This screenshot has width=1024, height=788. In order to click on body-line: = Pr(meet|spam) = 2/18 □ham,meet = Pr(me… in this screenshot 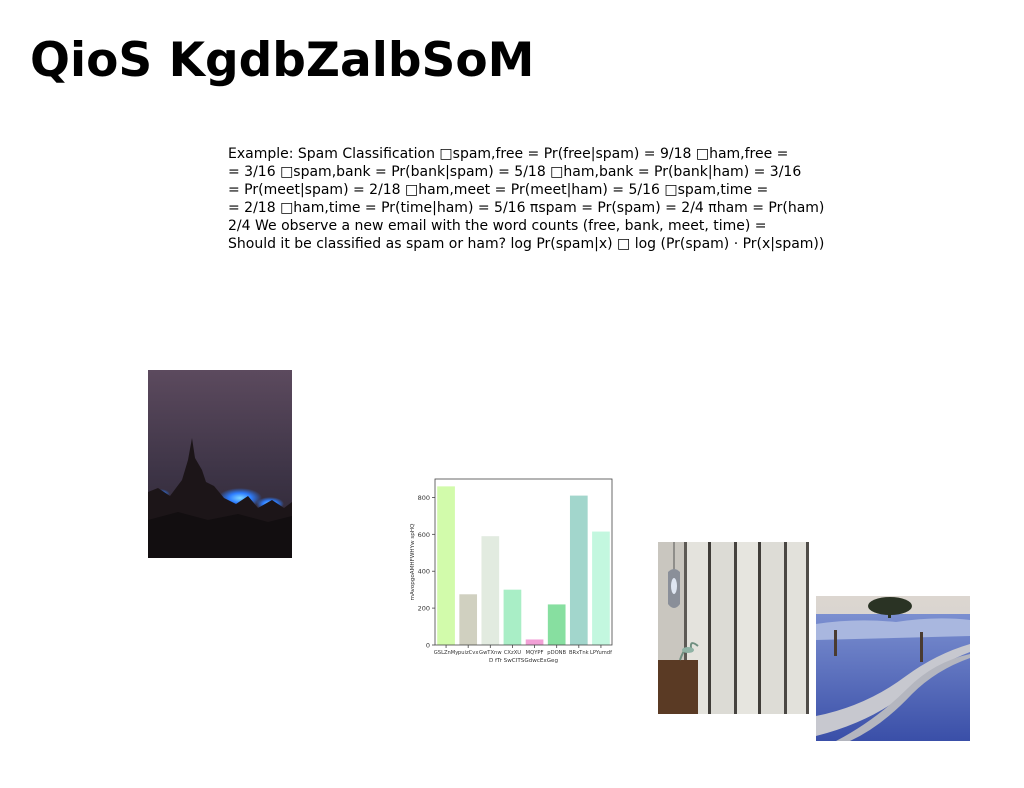, I will do `click(498, 190)`.